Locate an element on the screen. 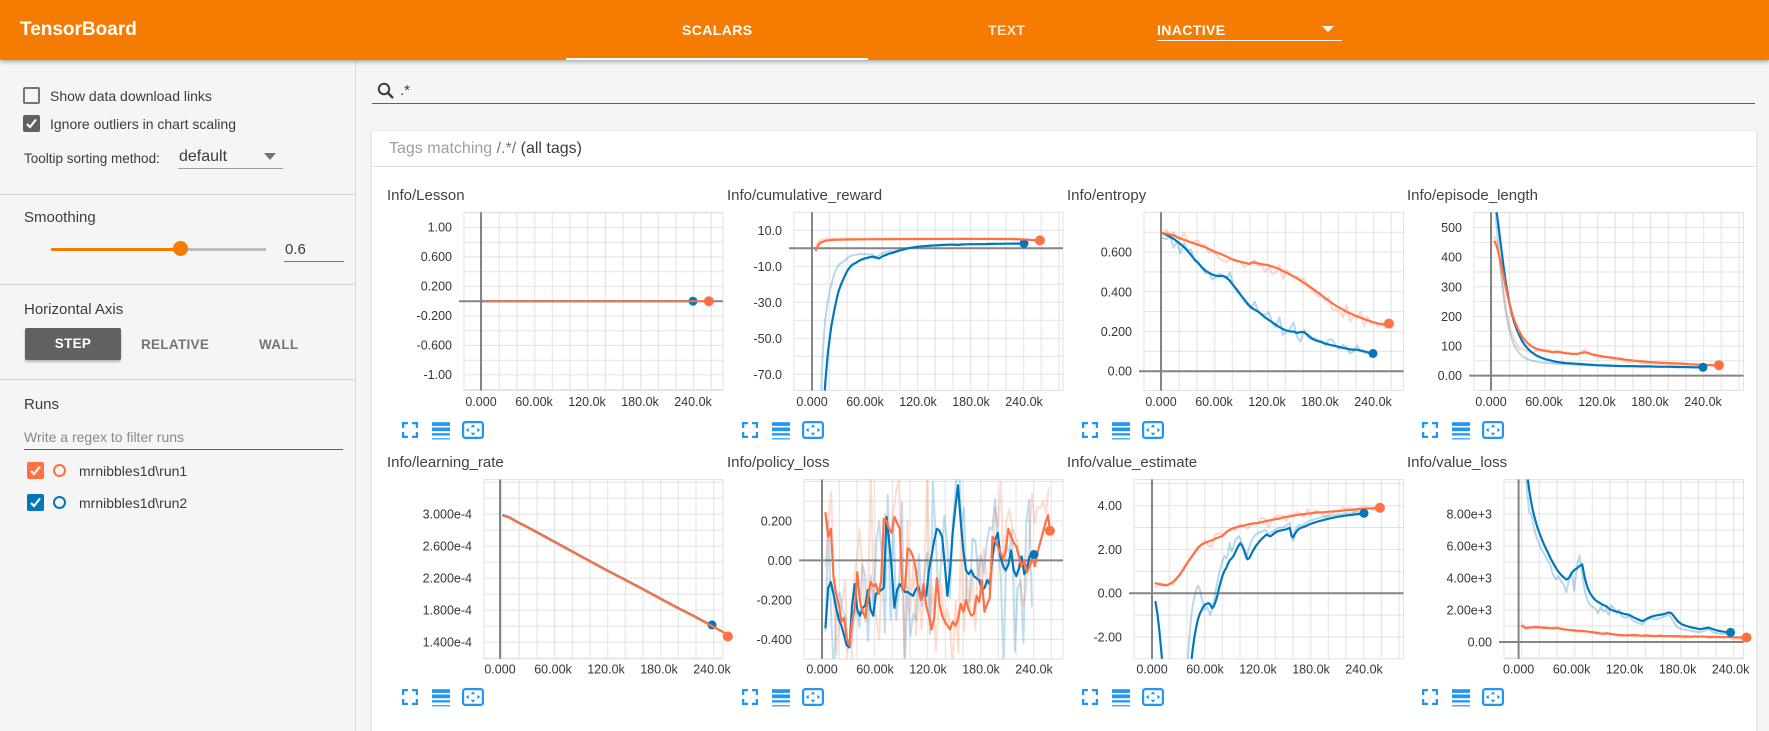 The image size is (1769, 731). svg-text: -0.600 is located at coordinates (434, 346).